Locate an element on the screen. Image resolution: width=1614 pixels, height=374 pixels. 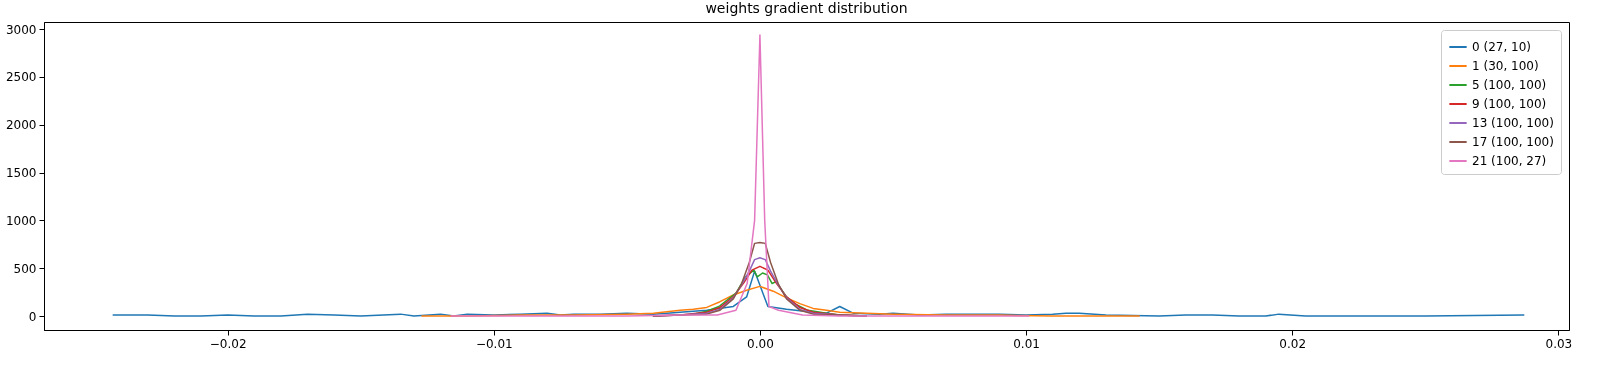
y-tick-label: 500 is located at coordinates (25, 268).